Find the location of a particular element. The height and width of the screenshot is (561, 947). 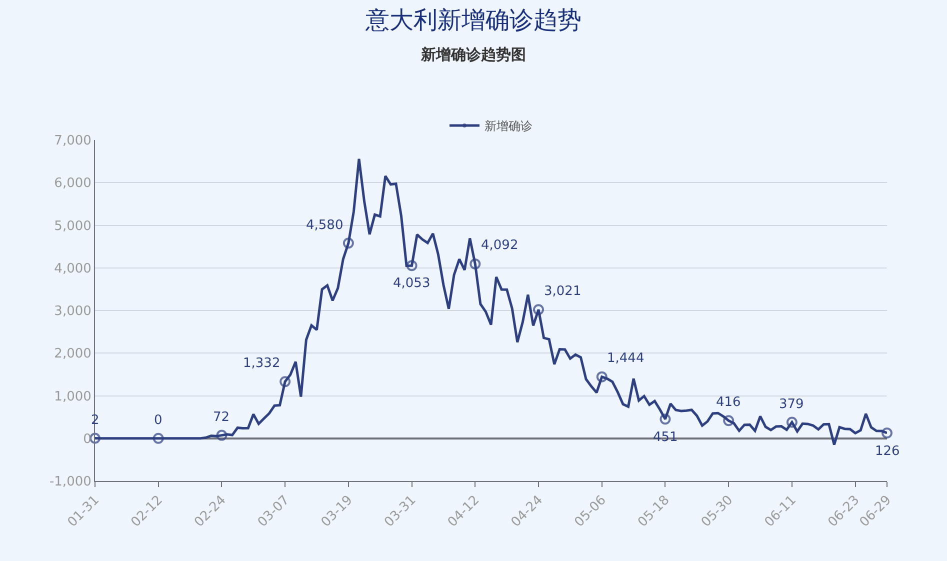

data-label: 4,092 is located at coordinates (499, 245).